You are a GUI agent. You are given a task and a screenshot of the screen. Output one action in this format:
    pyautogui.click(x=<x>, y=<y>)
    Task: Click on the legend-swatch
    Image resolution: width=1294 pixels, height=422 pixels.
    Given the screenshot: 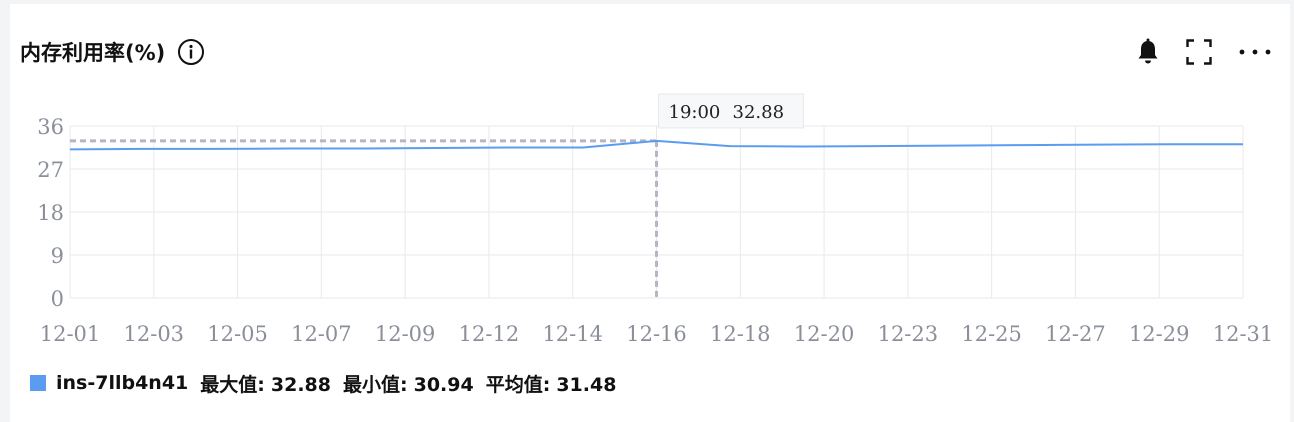 What is the action you would take?
    pyautogui.click(x=38, y=383)
    